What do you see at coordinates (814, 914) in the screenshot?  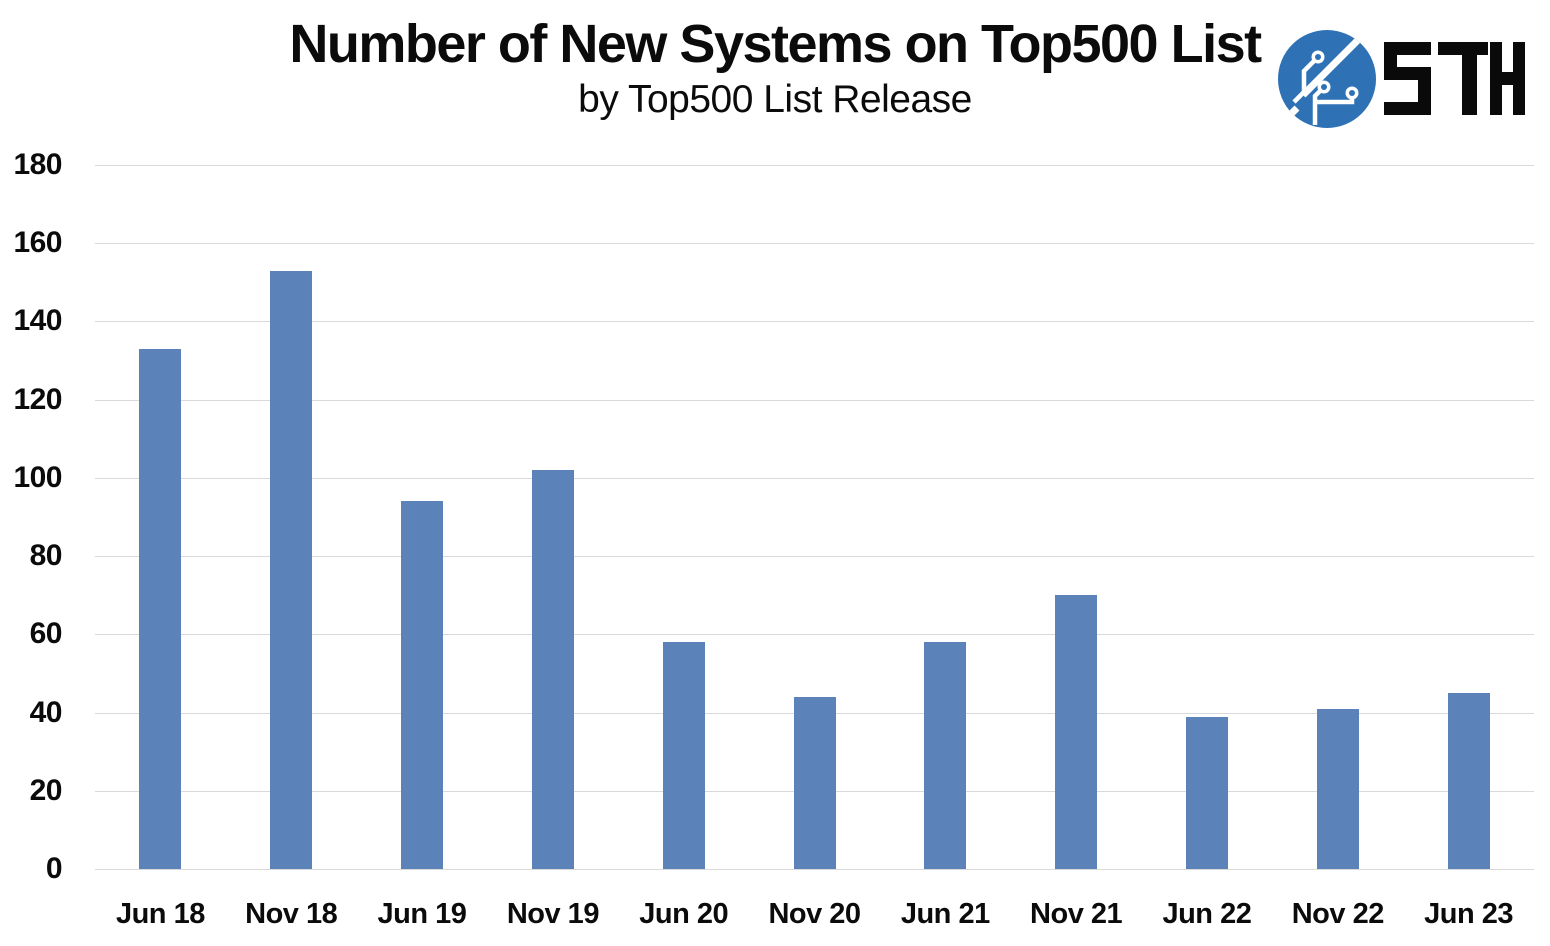 I see `x-axis-label: Nov 20` at bounding box center [814, 914].